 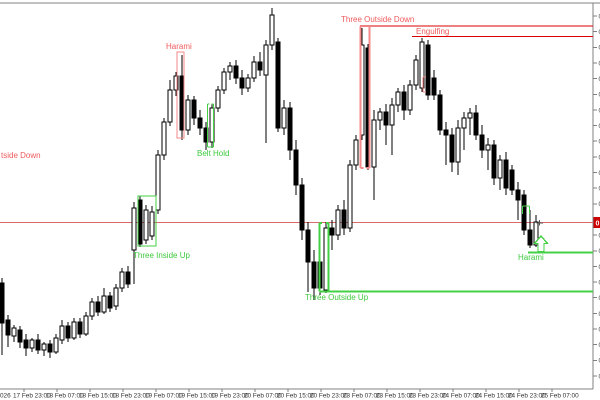 What do you see at coordinates (428, 396) in the screenshot?
I see `time-axis-label: 23 Feb 23:00` at bounding box center [428, 396].